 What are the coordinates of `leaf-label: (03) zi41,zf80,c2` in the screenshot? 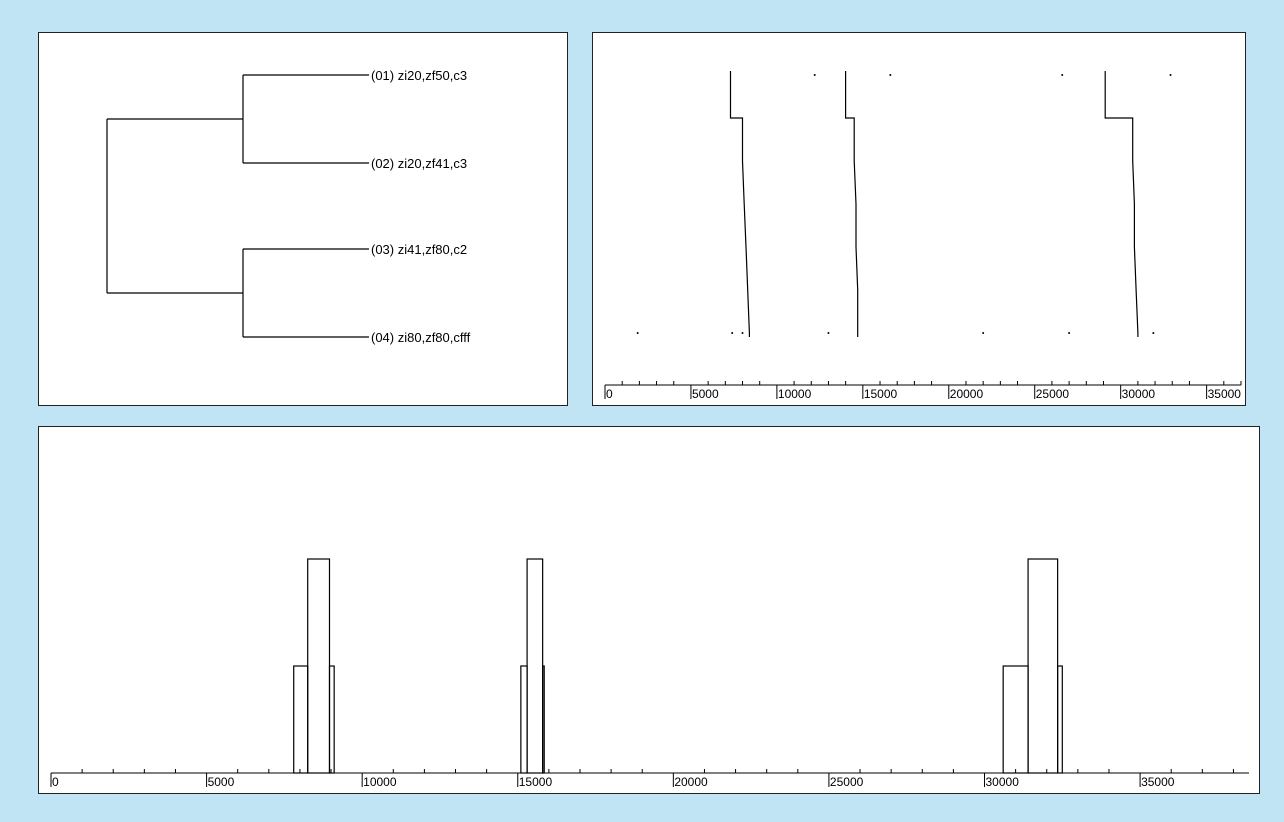 It's located at (419, 249).